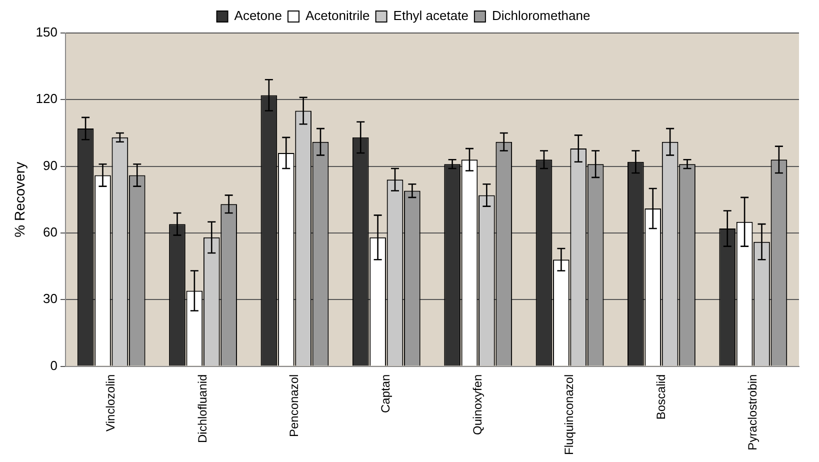 This screenshot has width=819, height=462. What do you see at coordinates (19, 200) in the screenshot?
I see `y-axis-title: % Recovery` at bounding box center [19, 200].